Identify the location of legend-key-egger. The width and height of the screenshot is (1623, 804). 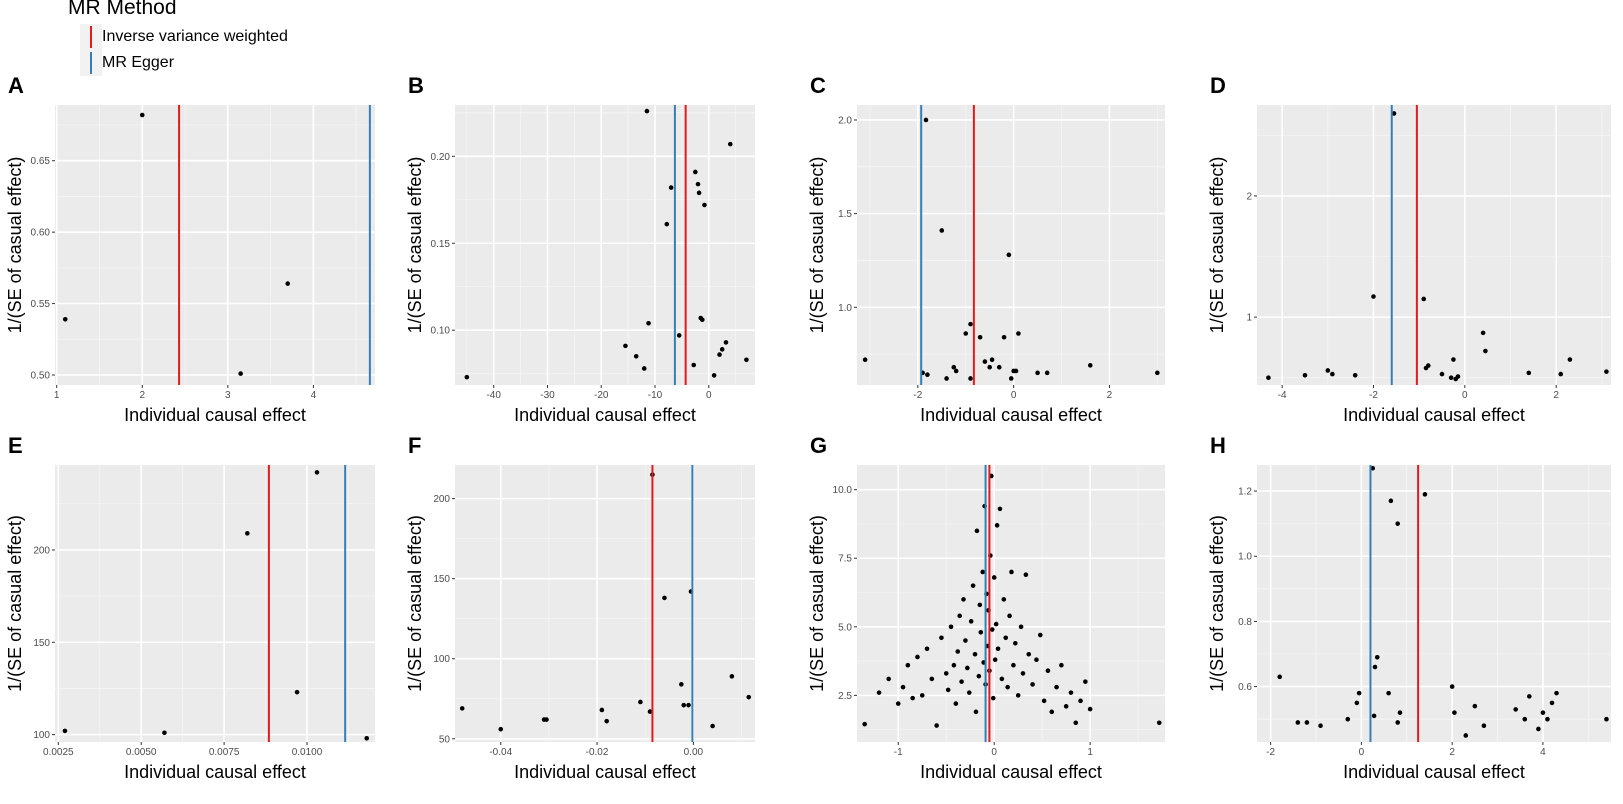
(91, 63).